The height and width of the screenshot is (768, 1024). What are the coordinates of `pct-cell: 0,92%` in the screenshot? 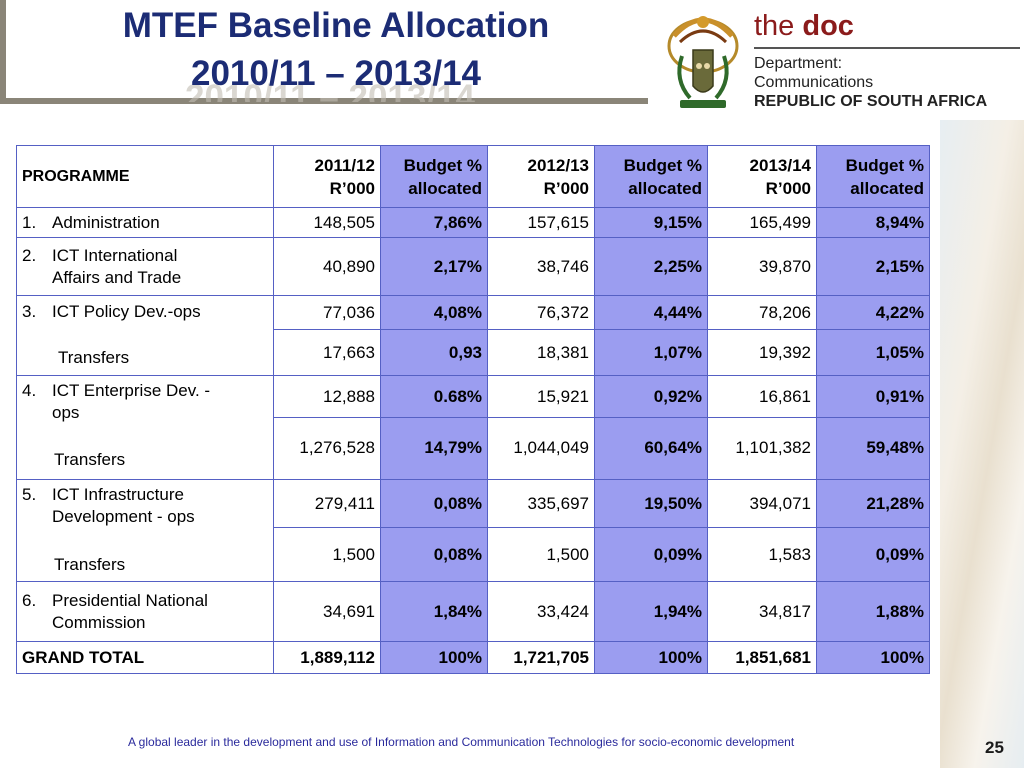 It's located at (651, 396).